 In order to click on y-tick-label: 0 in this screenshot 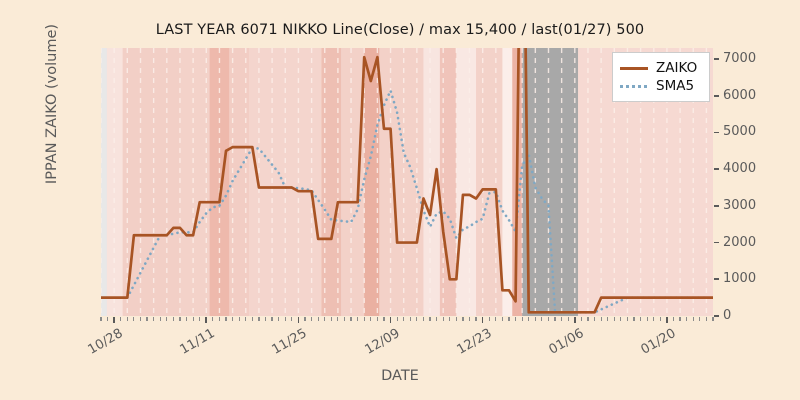, I will do `click(727, 315)`.